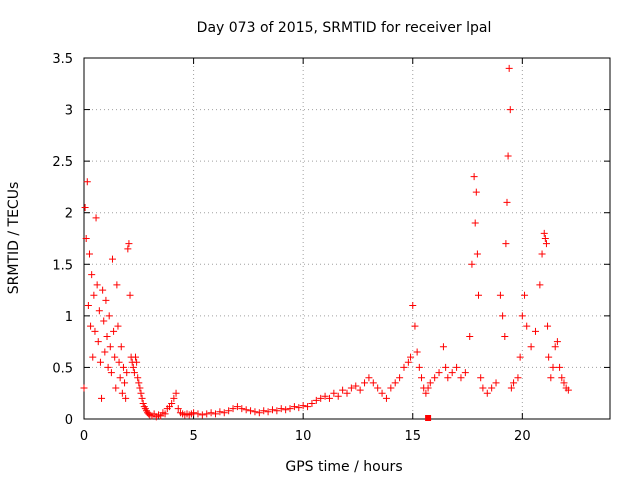 The height and width of the screenshot is (480, 640). What do you see at coordinates (343, 467) in the screenshot?
I see `x-axis-label: GPS time / hours` at bounding box center [343, 467].